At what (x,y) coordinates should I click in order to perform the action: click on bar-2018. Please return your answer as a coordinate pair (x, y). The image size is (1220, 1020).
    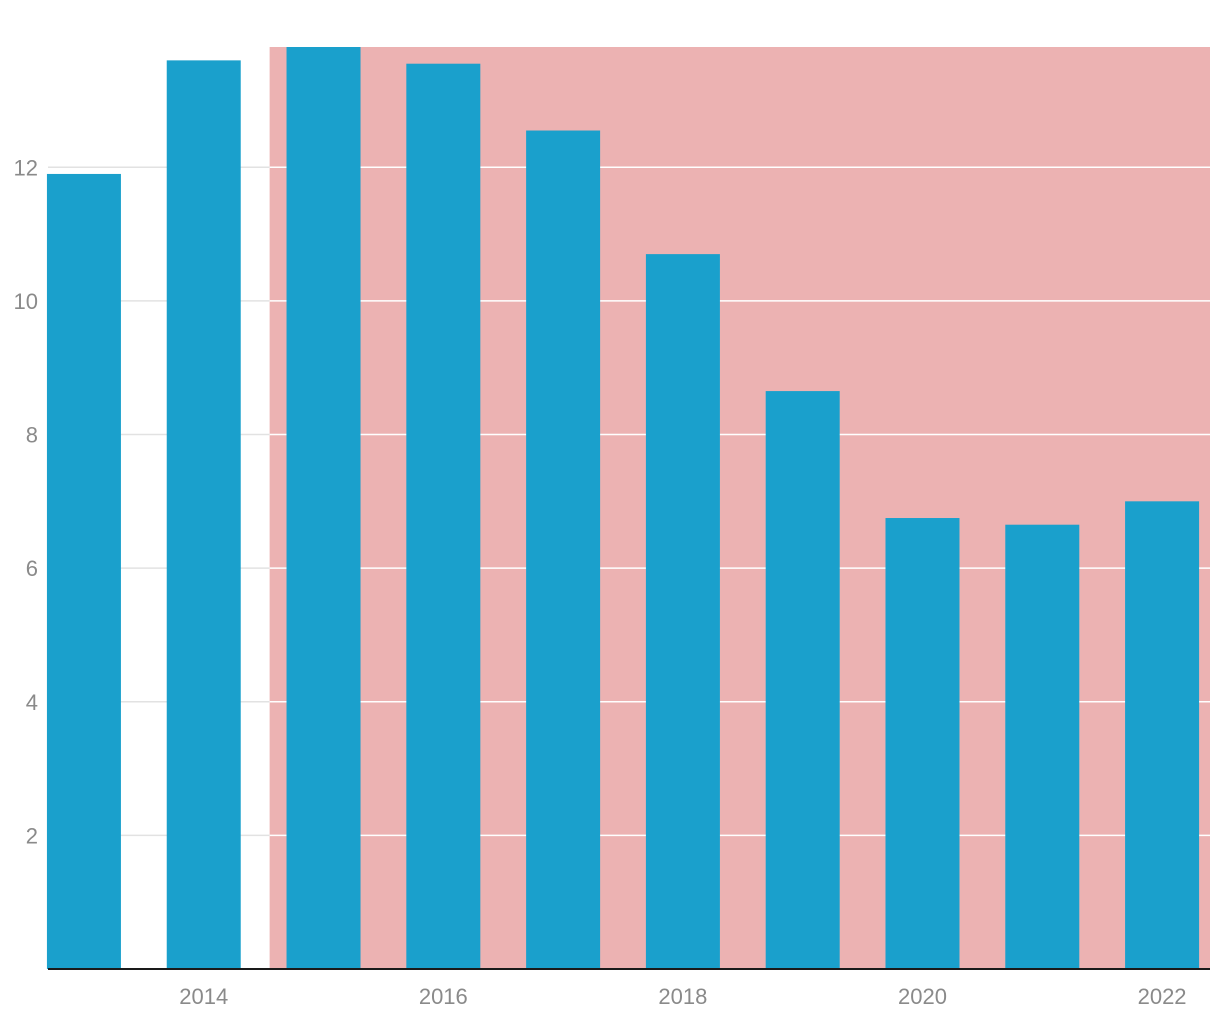
    Looking at the image, I should click on (682, 611).